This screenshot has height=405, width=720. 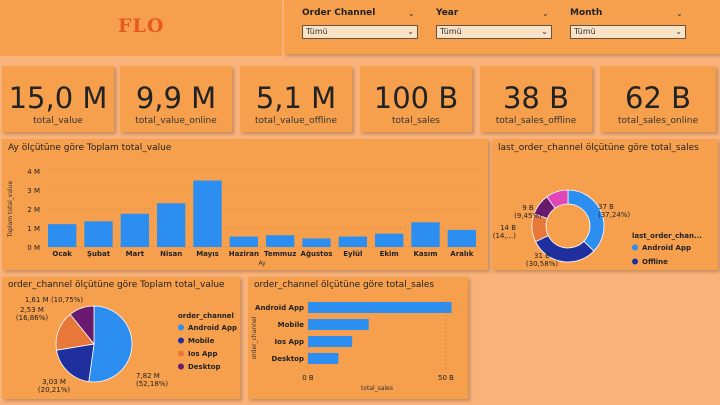 I want to click on slice-data-label: 1,61 M (10,75%), so click(x=54, y=300).